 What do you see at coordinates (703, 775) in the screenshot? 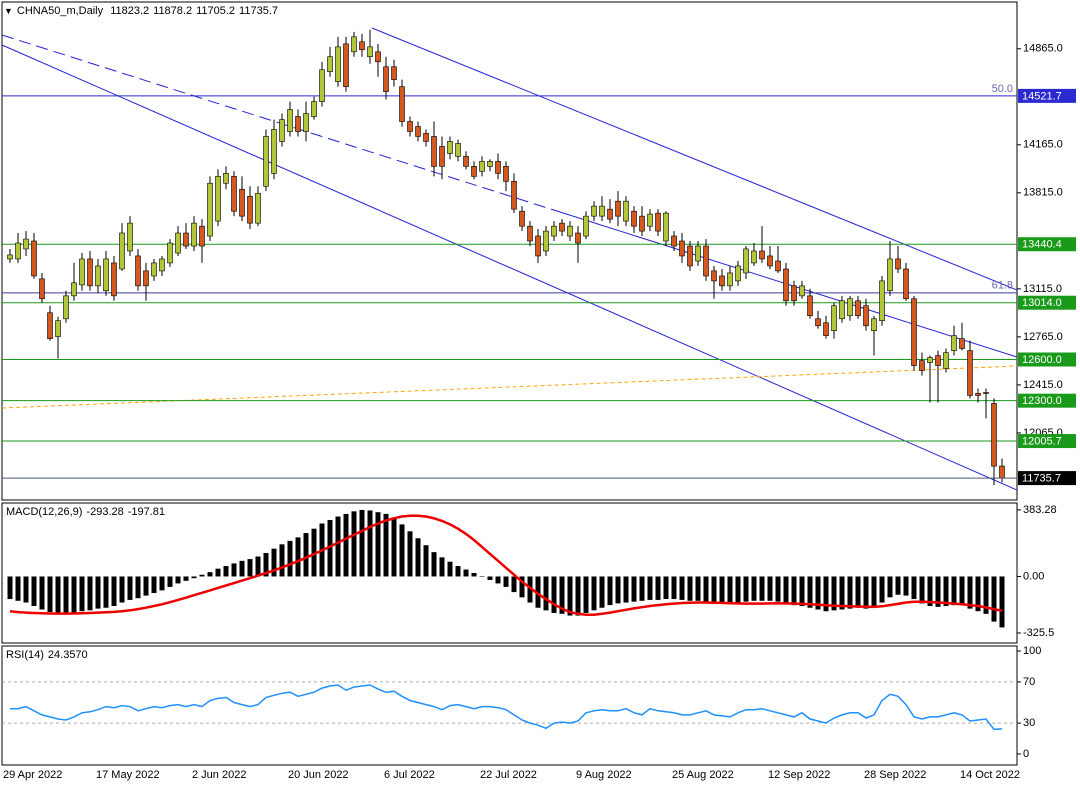
I see `x-tick-label: 25 Aug 2022` at bounding box center [703, 775].